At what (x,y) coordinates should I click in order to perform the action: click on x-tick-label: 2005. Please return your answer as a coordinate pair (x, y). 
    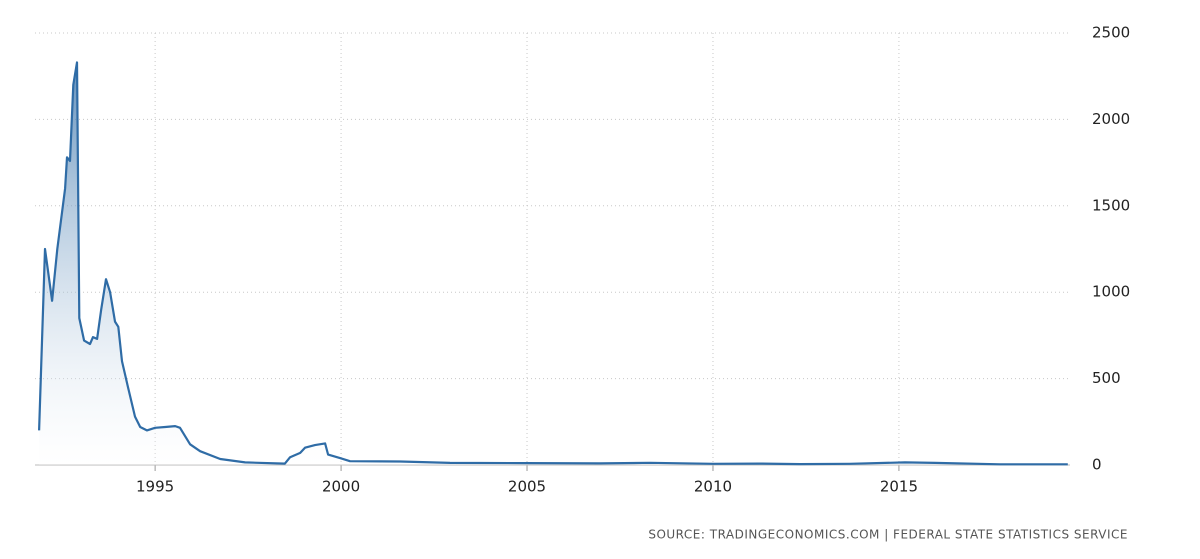
    Looking at the image, I should click on (527, 487).